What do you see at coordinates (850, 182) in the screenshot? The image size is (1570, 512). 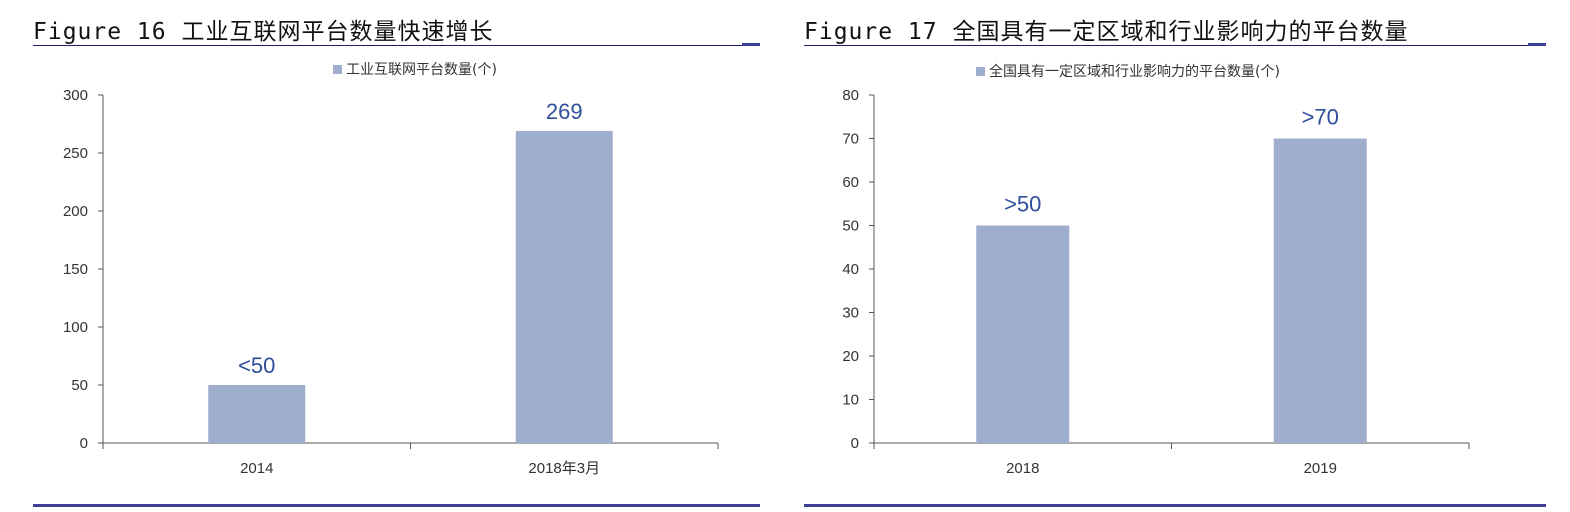 I see `y-tick-label: 60` at bounding box center [850, 182].